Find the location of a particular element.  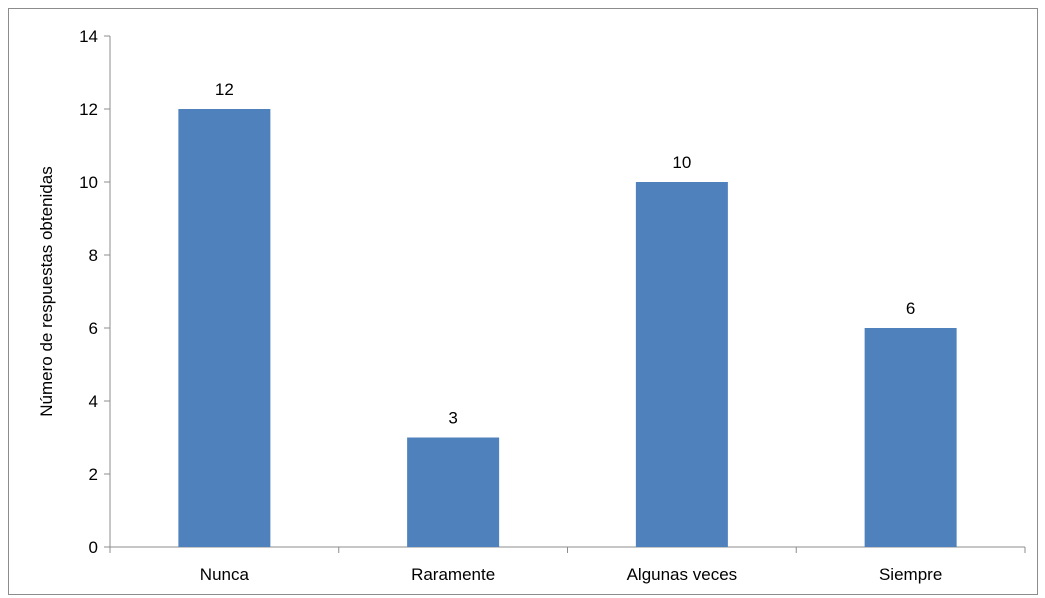

y-tick-label: 10 is located at coordinates (88, 182).